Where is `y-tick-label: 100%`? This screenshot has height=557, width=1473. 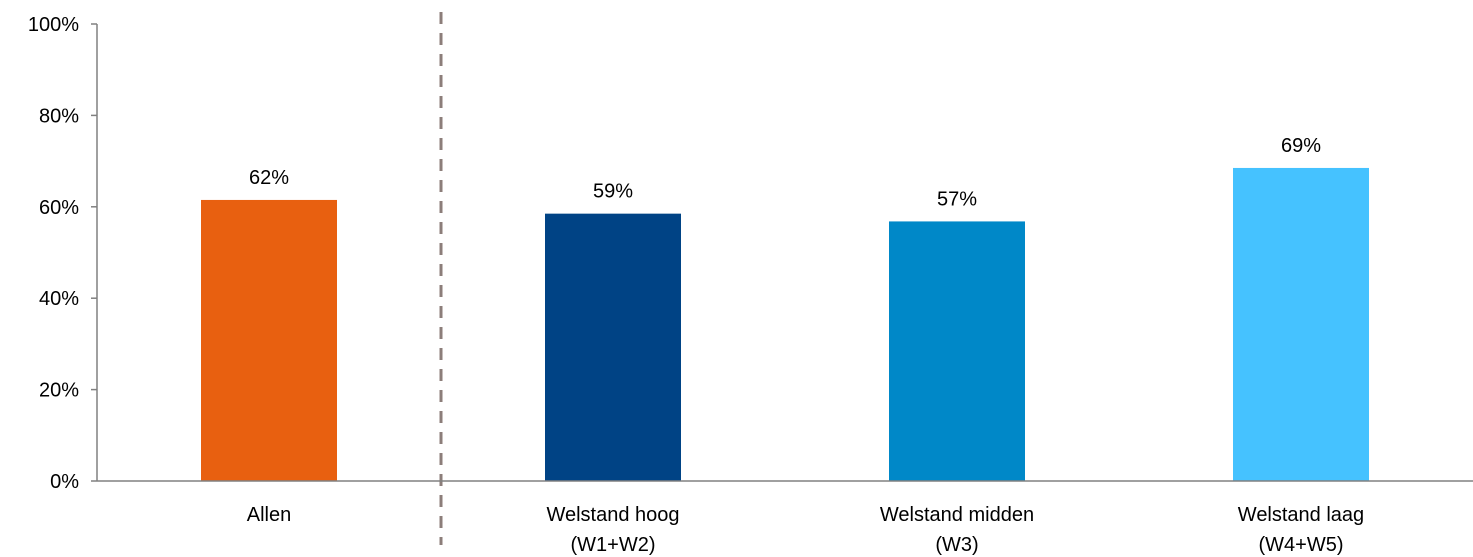
y-tick-label: 100% is located at coordinates (53, 25).